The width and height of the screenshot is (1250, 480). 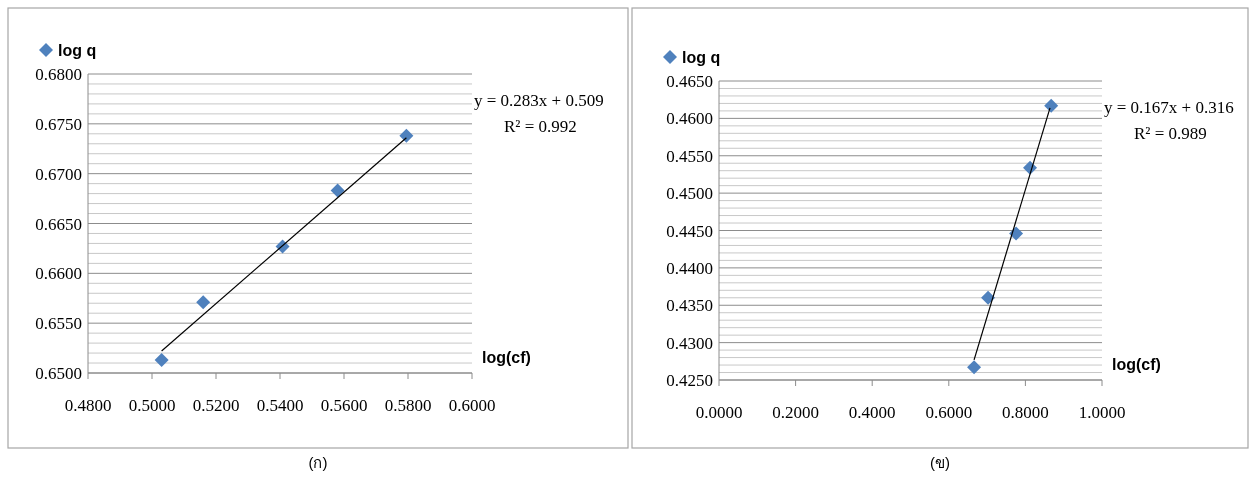 What do you see at coordinates (689, 268) in the screenshot?
I see `y-tick-label: 0.4400` at bounding box center [689, 268].